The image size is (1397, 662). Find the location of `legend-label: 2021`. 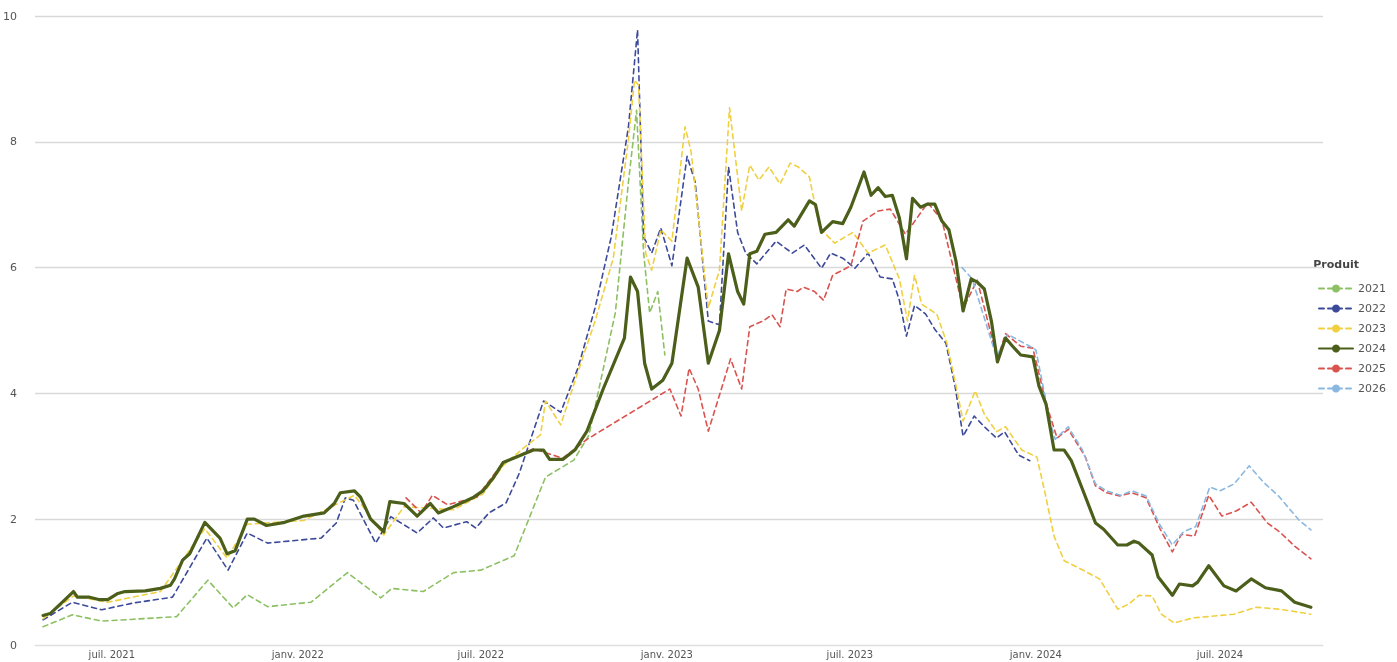

legend-label: 2021 is located at coordinates (1372, 288).